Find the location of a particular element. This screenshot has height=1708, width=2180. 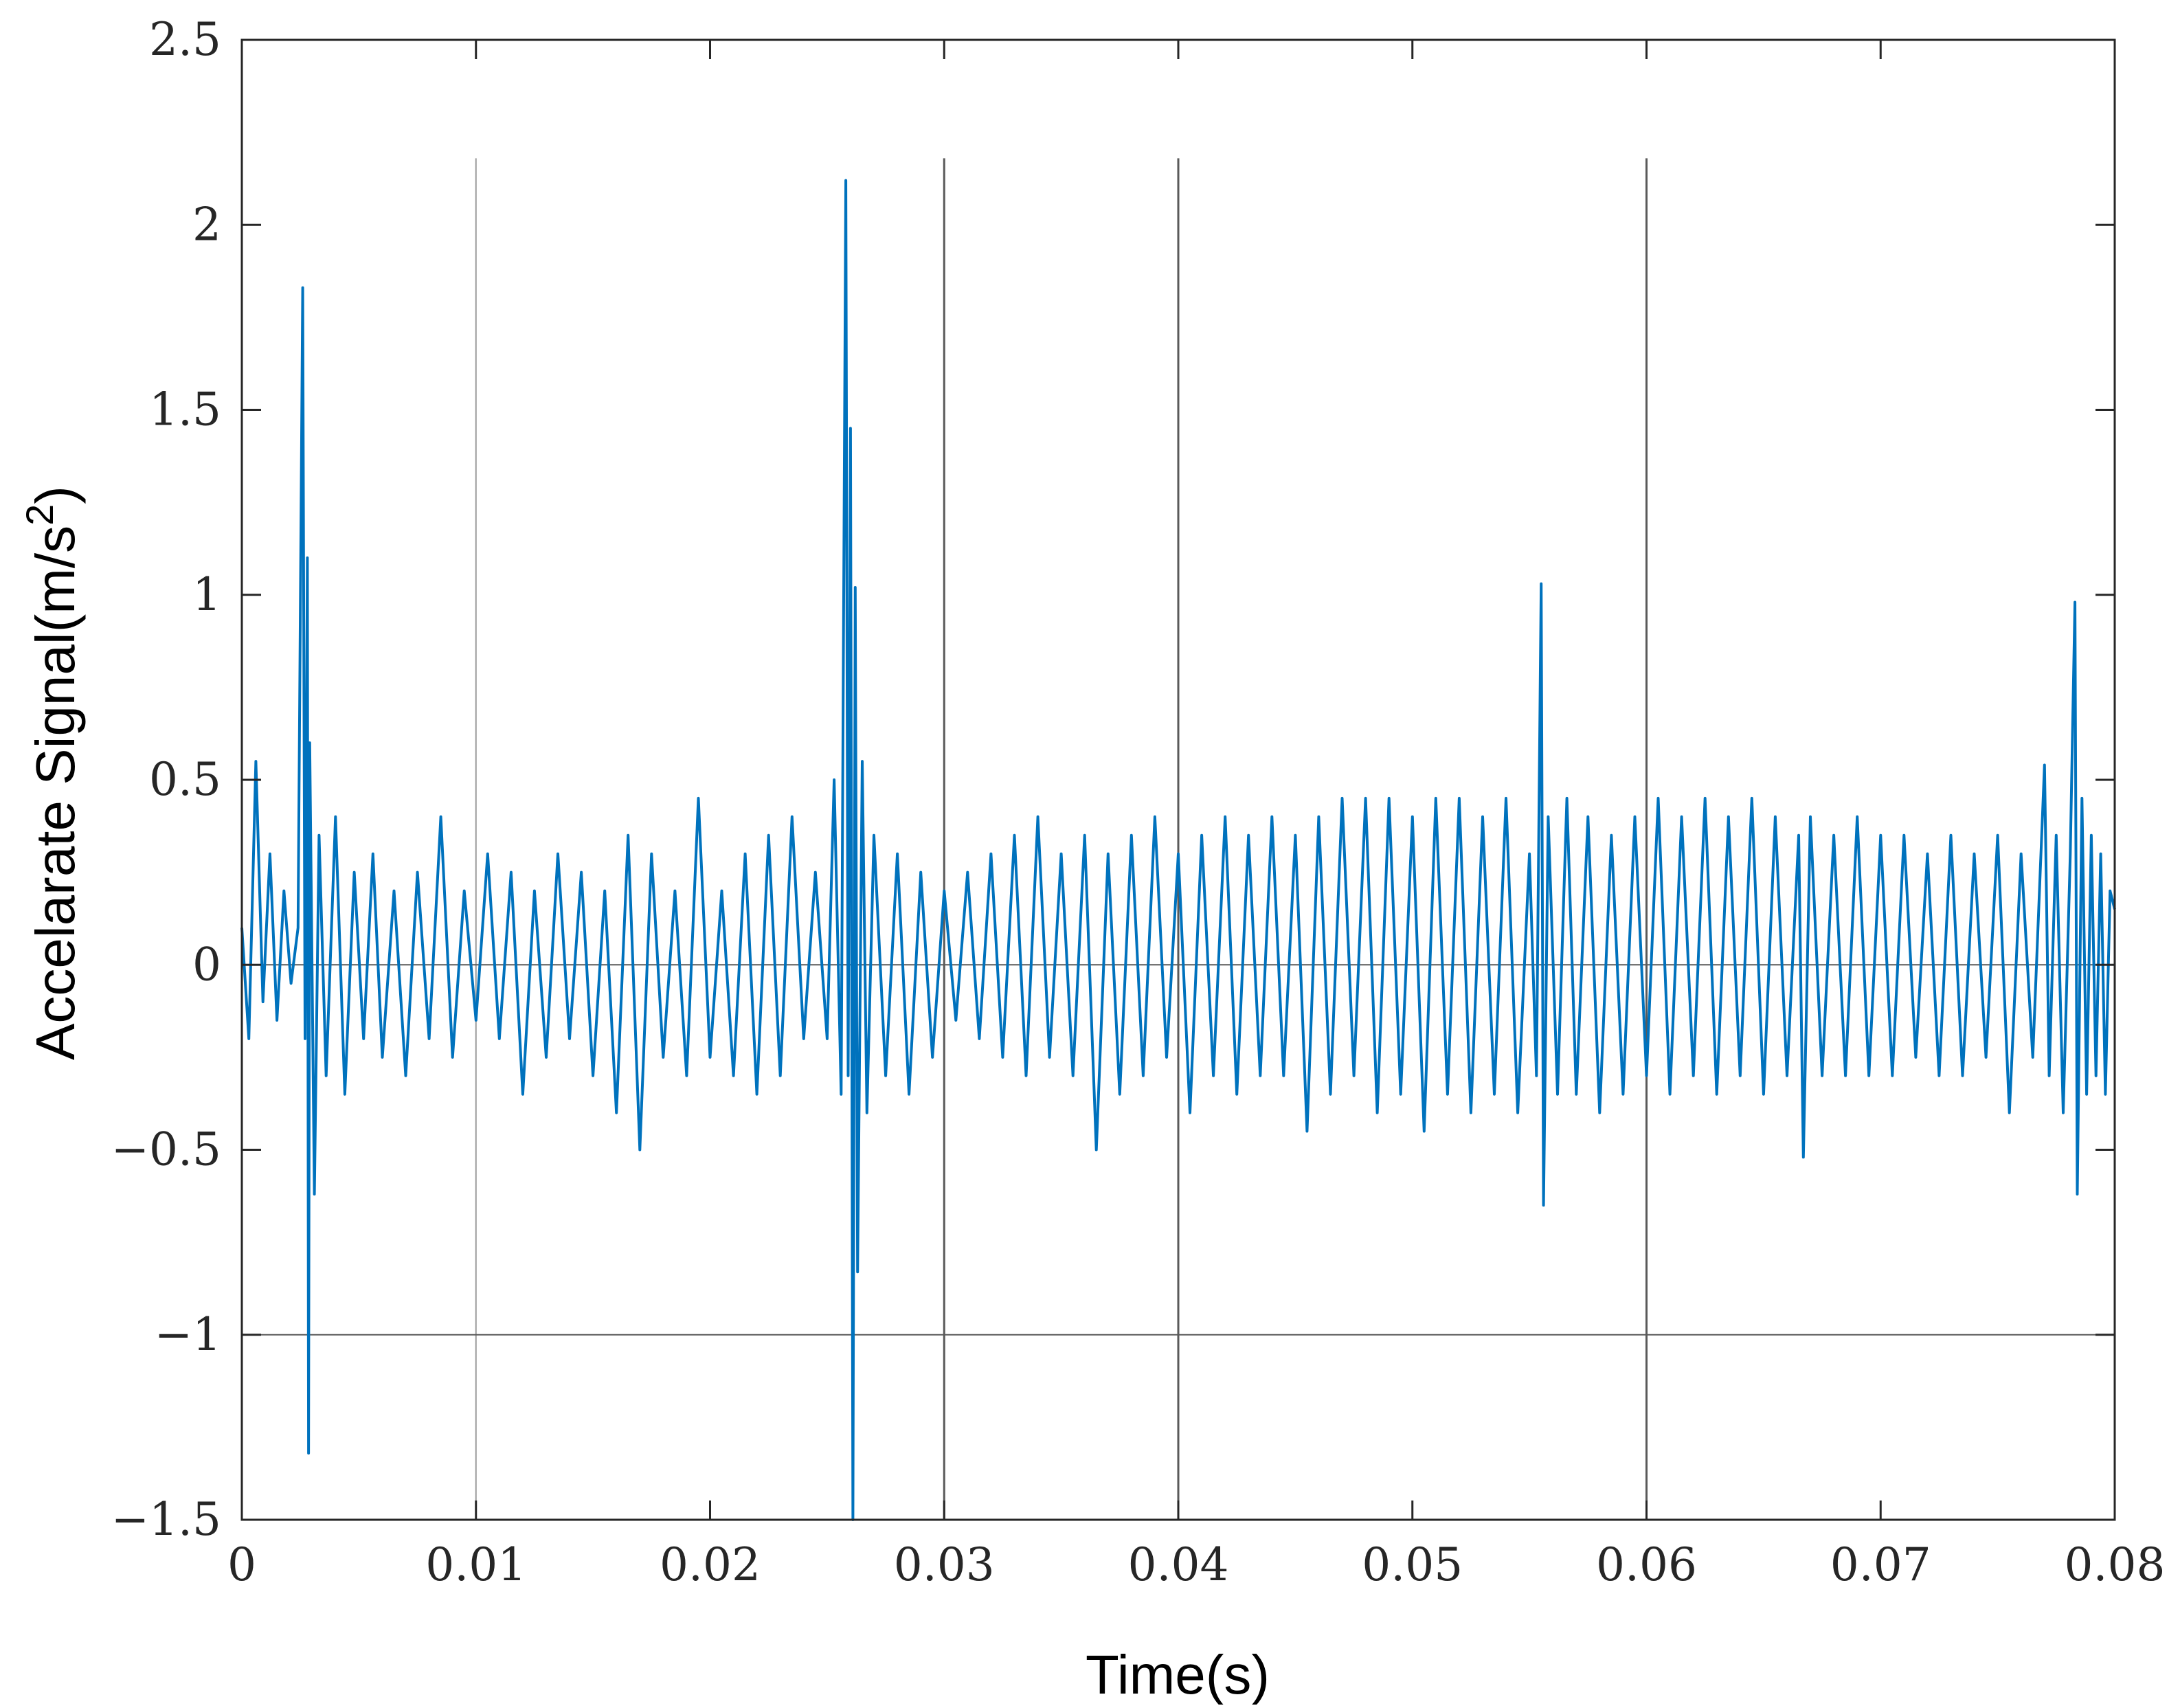

x-tick-label-8: 0.08 is located at coordinates (2115, 1564).